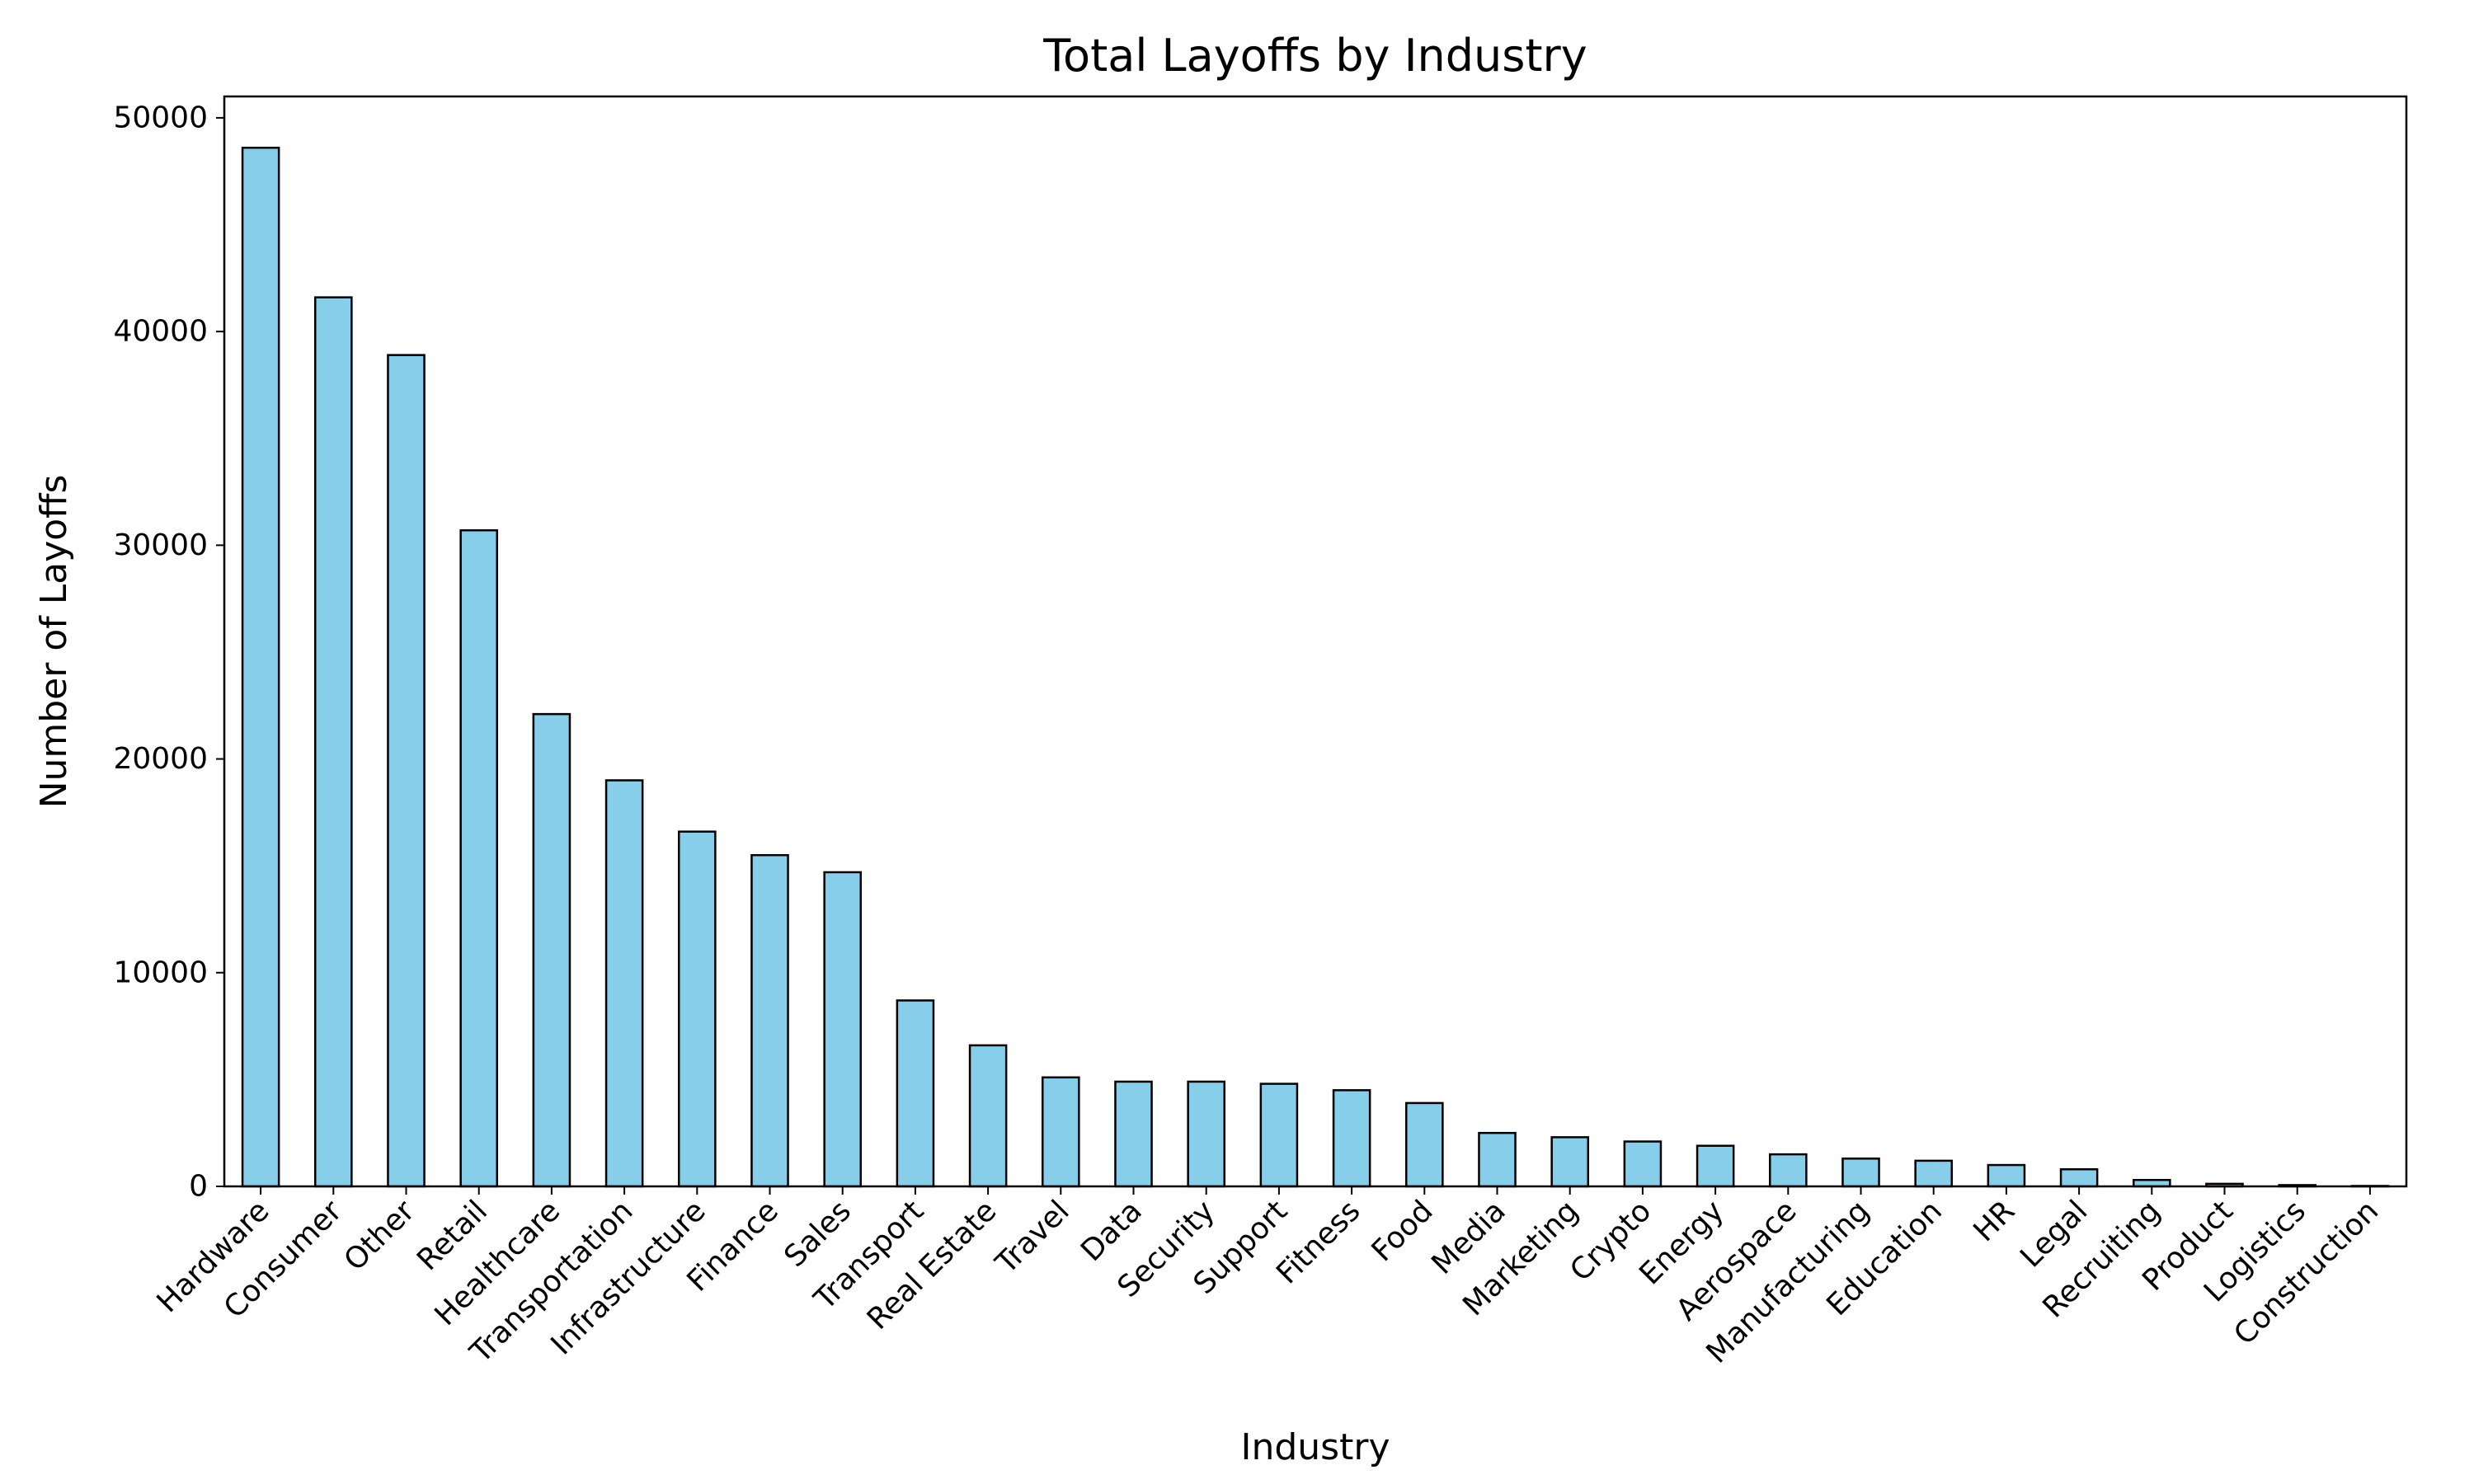 The image size is (2474, 1484). I want to click on x-axis-label: Industry, so click(1315, 1447).